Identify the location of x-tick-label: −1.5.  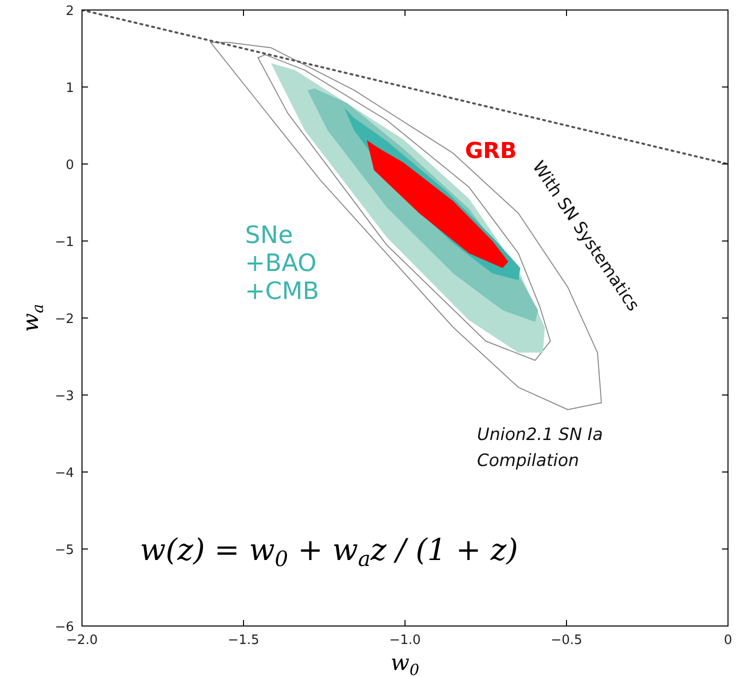
(244, 640).